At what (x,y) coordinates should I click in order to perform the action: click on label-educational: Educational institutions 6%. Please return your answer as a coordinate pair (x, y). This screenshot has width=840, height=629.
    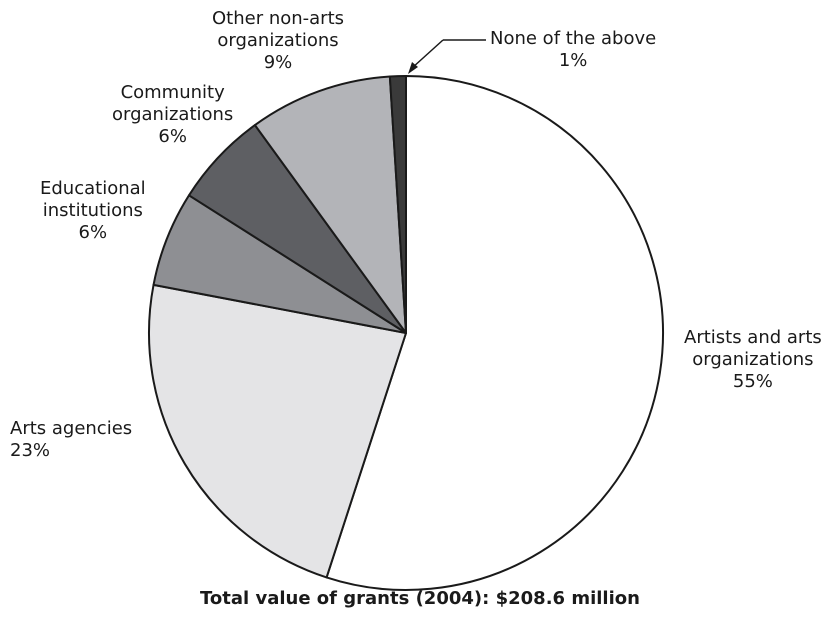
    Looking at the image, I should click on (93, 211).